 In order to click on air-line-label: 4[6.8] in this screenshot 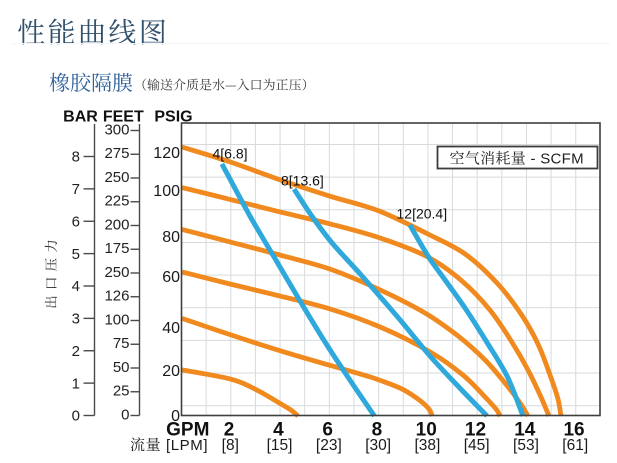, I will do `click(230, 154)`.